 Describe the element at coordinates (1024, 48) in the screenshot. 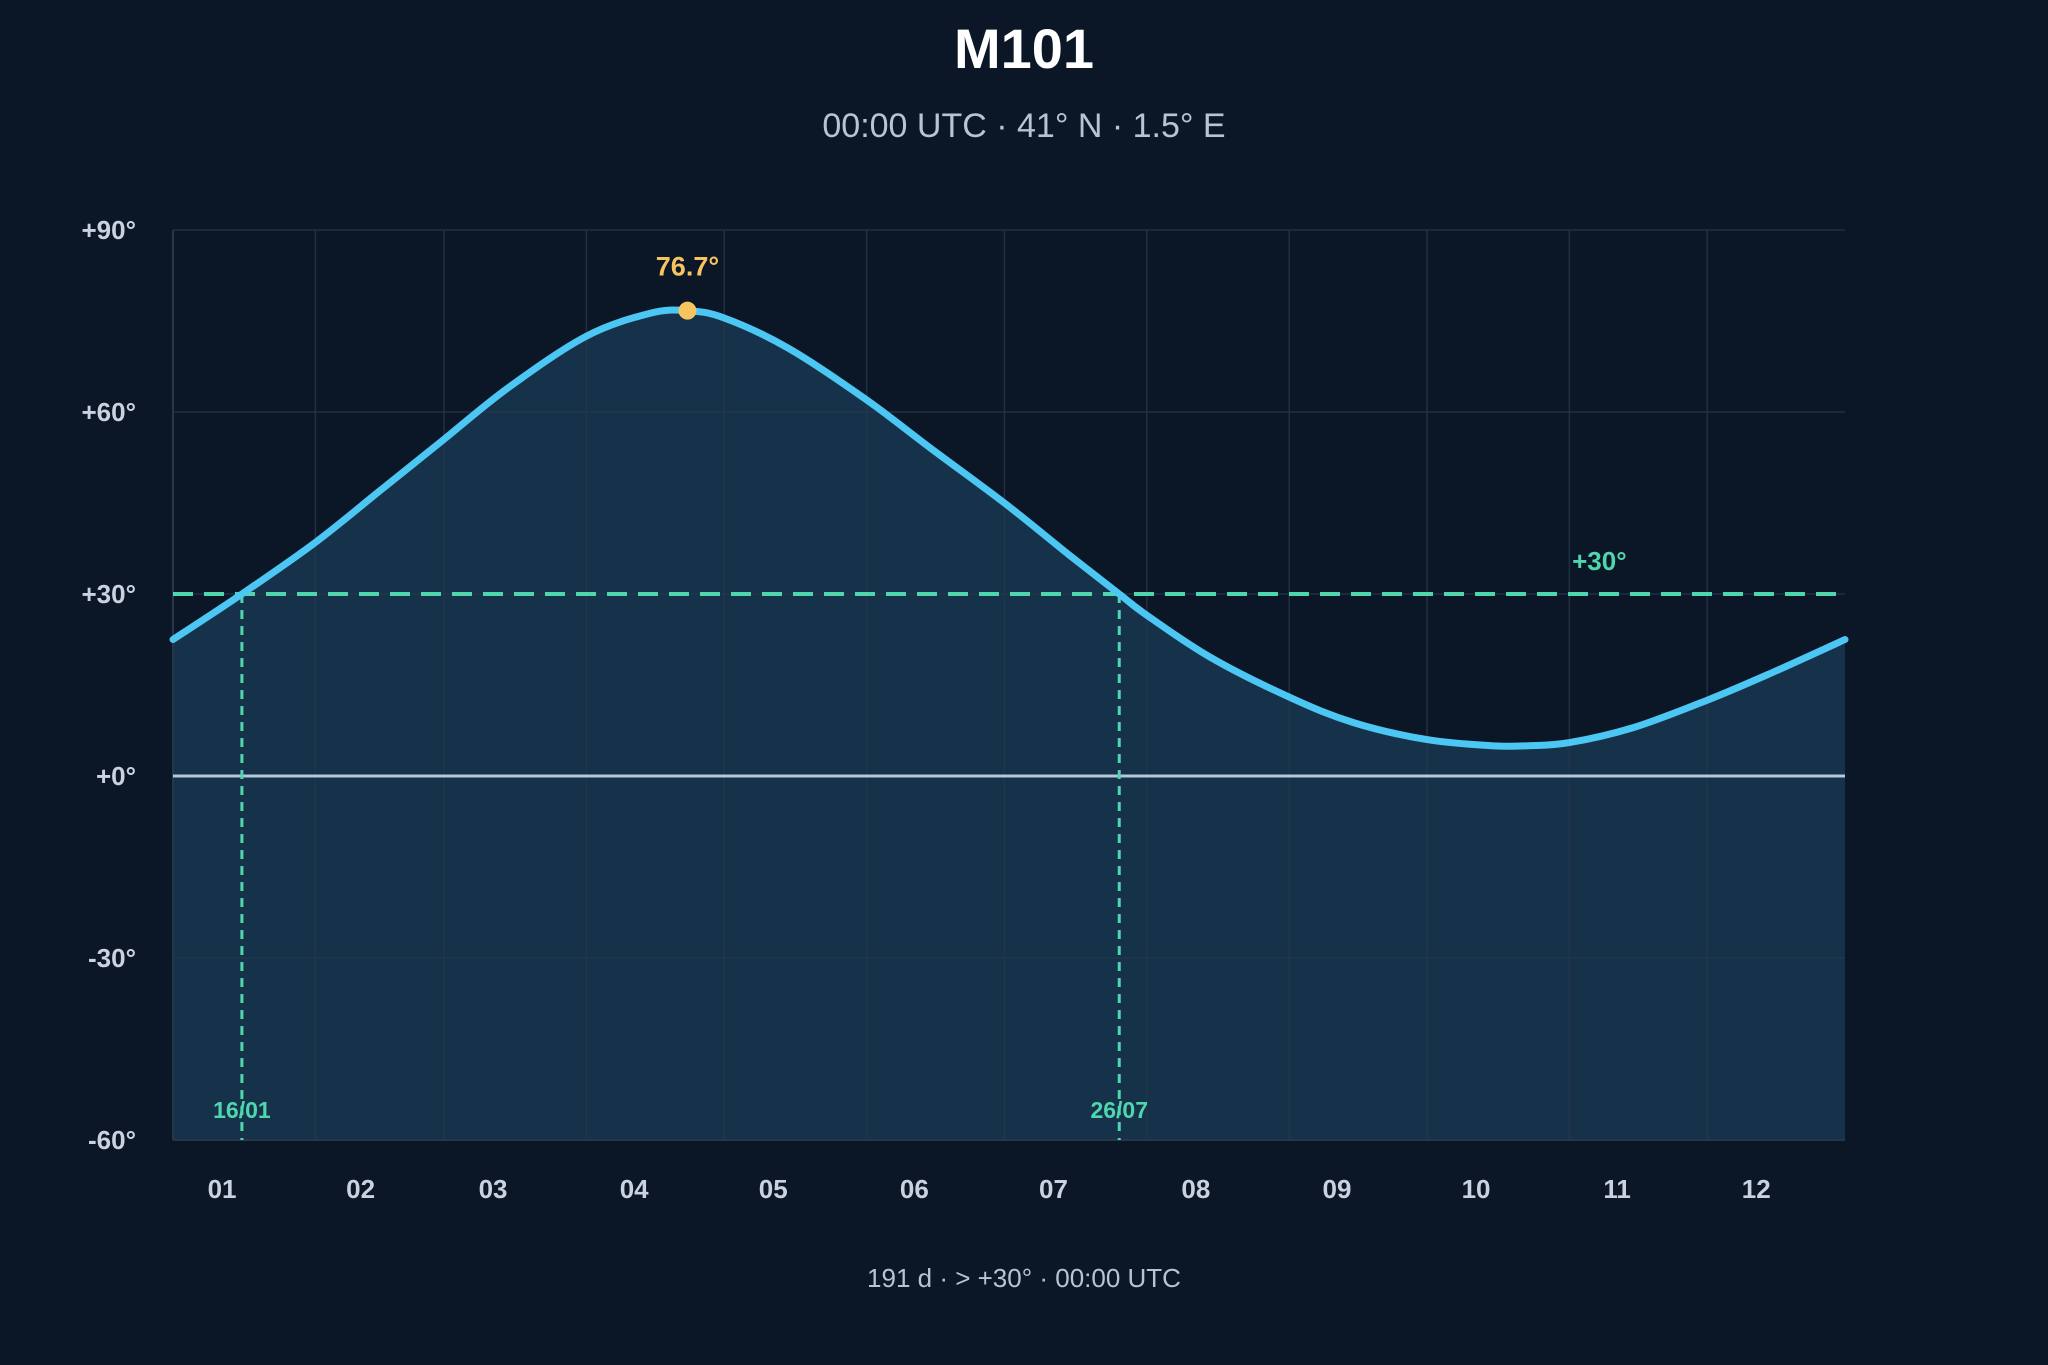

I see `chart-title: M101` at that location.